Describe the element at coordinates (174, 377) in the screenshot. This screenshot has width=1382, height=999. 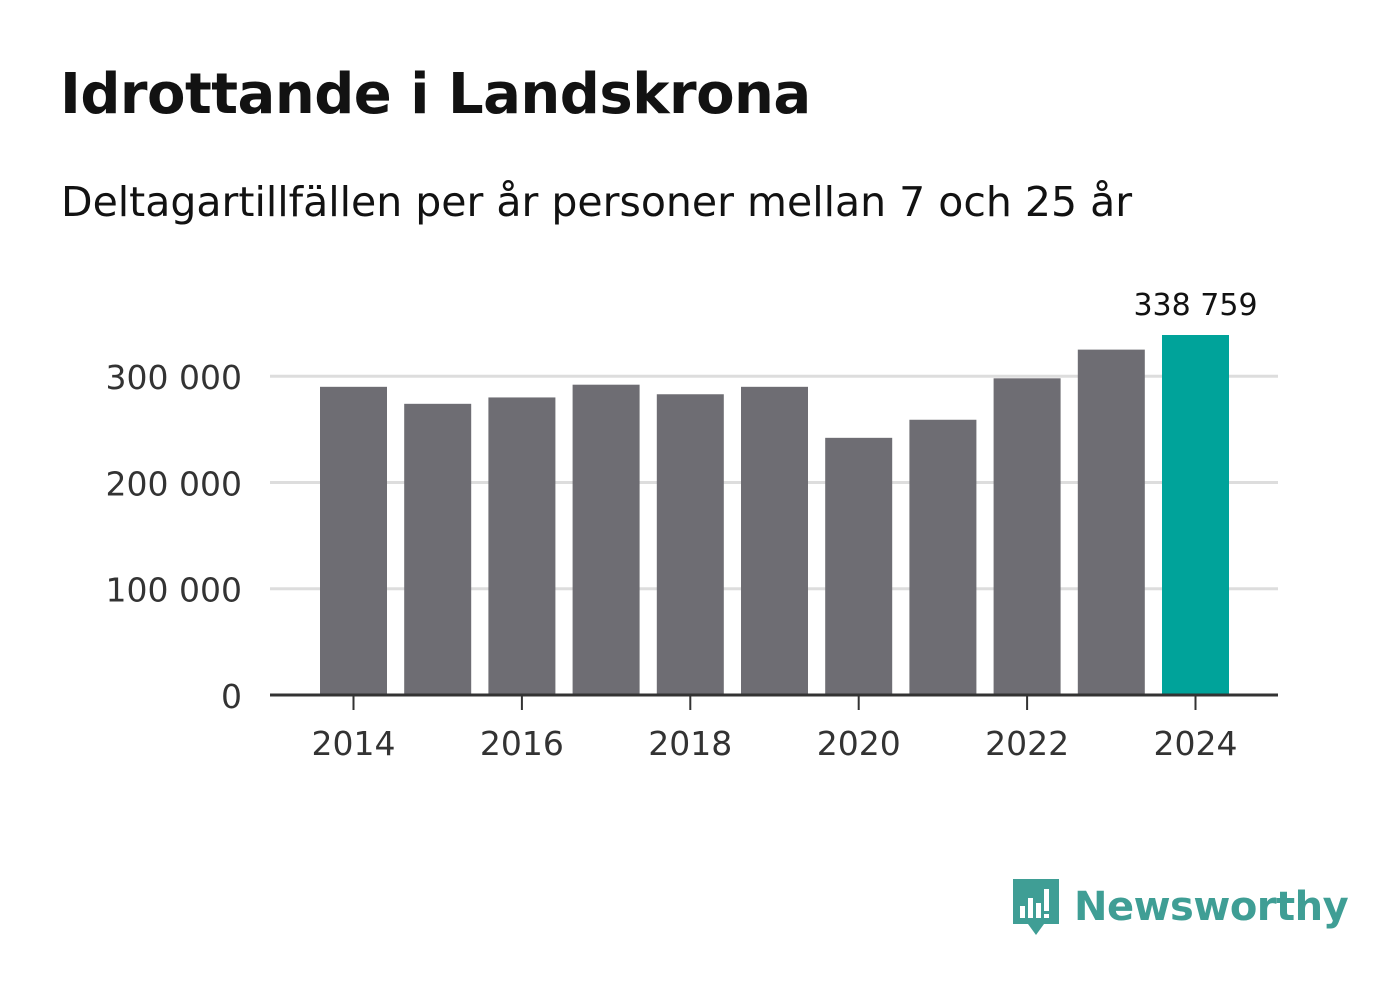
I see `y-tick-label: 300 000` at that location.